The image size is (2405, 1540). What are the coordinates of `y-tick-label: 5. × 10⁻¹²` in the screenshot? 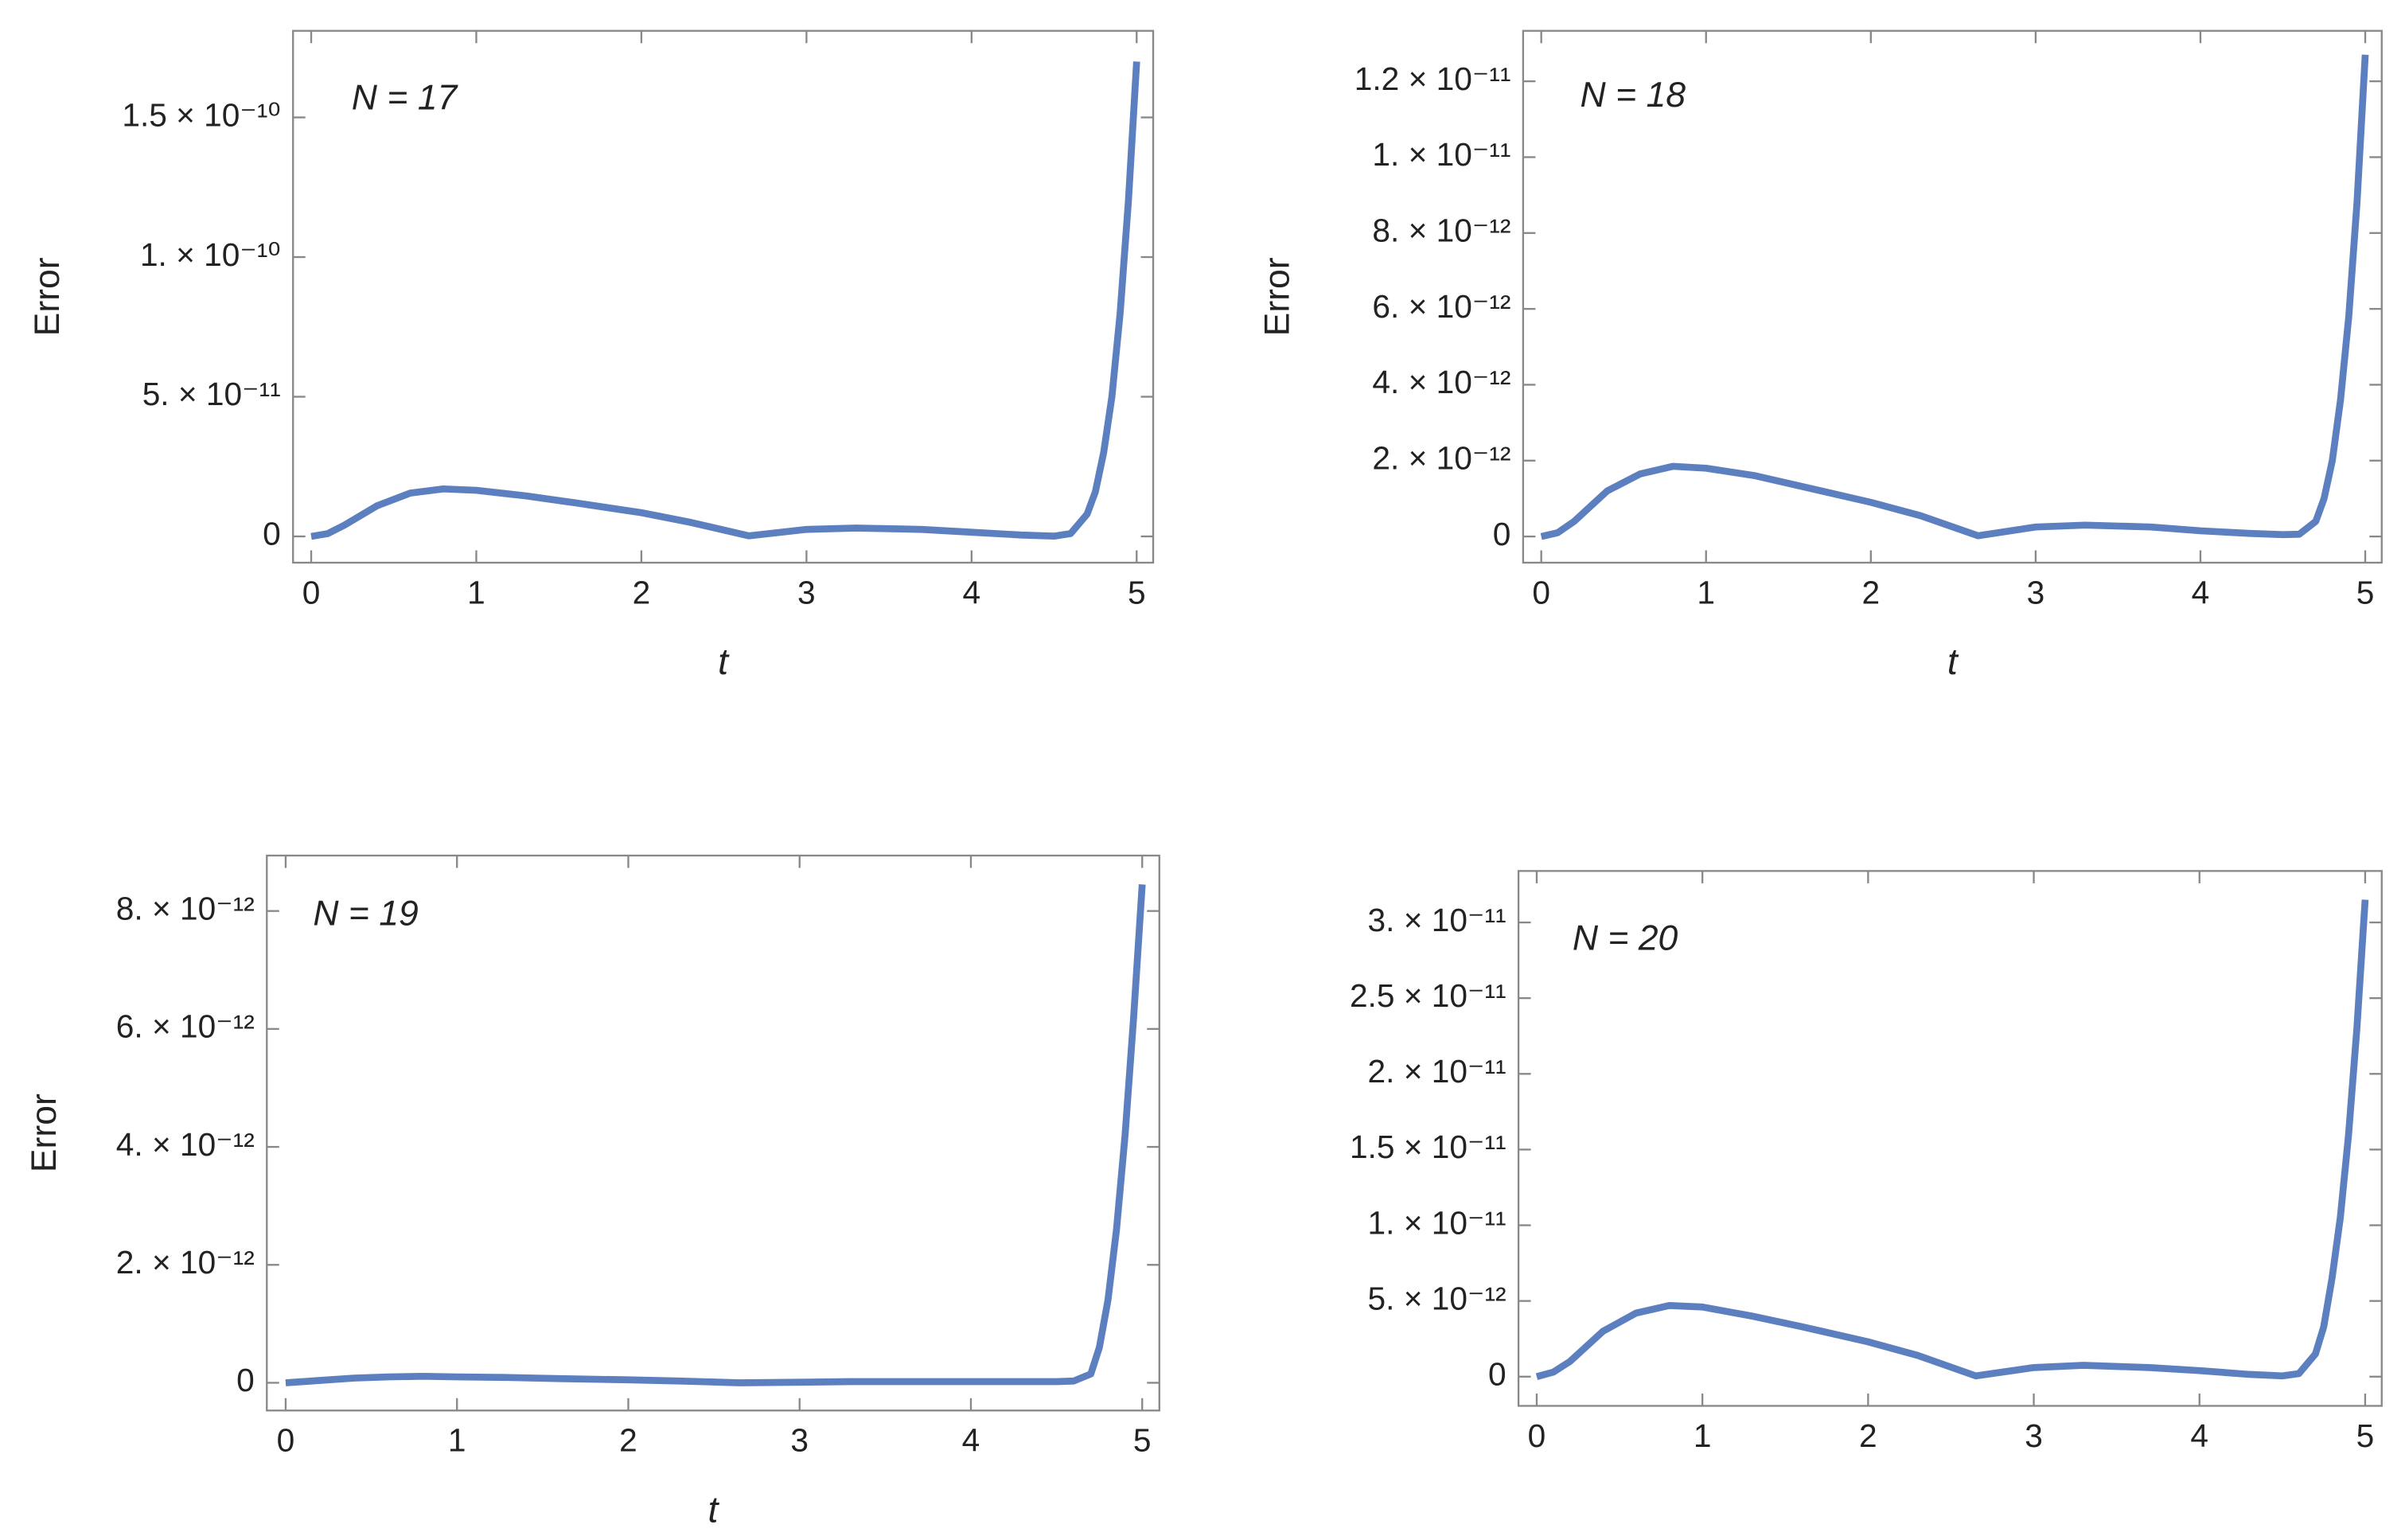 It's located at (1437, 1298).